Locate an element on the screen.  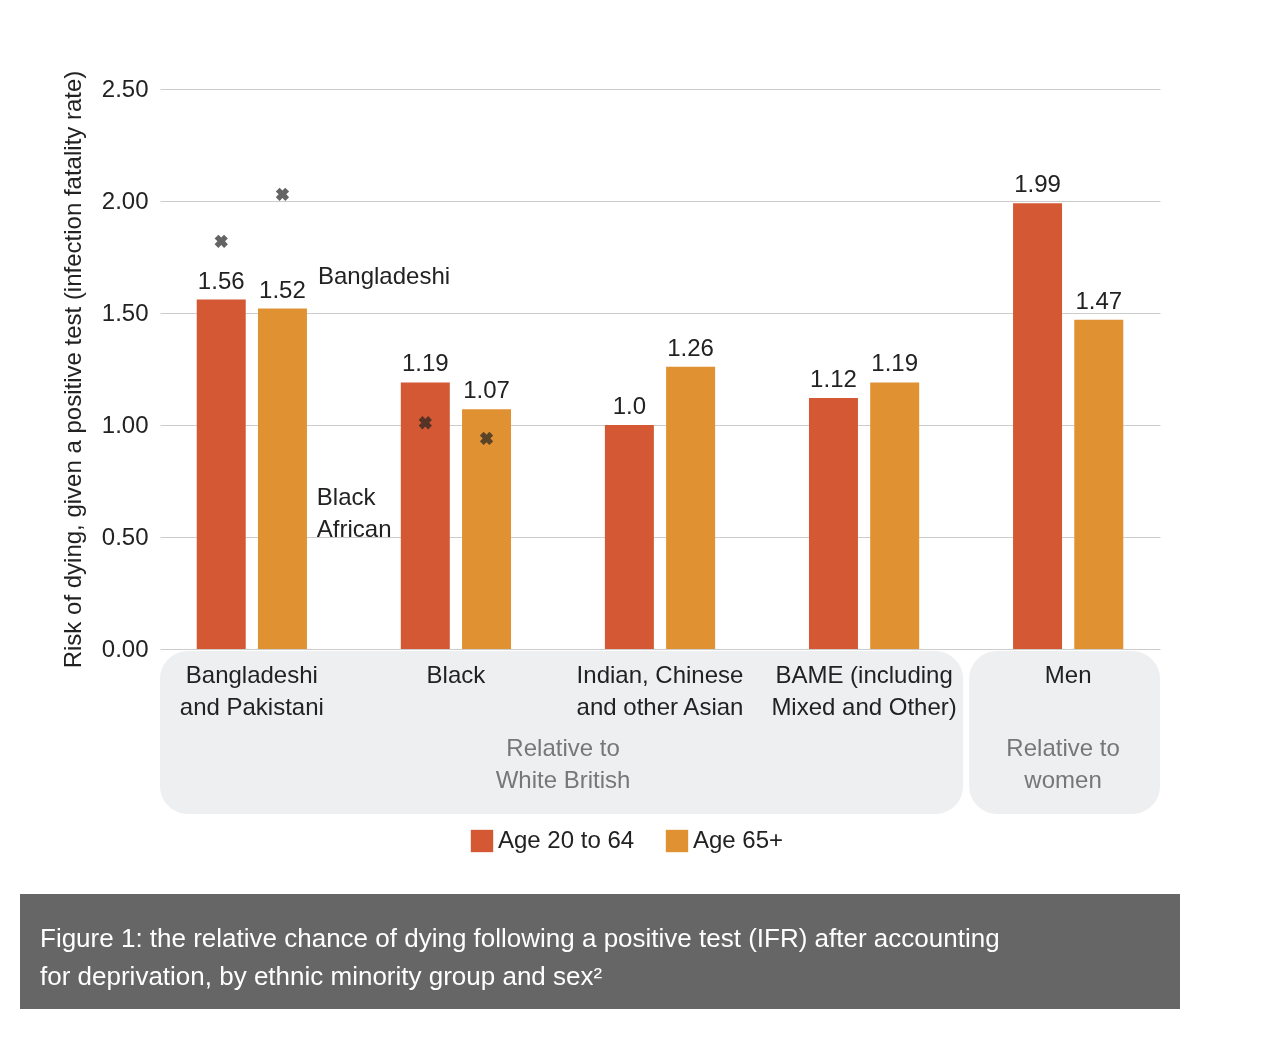
x-tick-label: BAME (including Mixed and Other) is located at coordinates (864, 690).